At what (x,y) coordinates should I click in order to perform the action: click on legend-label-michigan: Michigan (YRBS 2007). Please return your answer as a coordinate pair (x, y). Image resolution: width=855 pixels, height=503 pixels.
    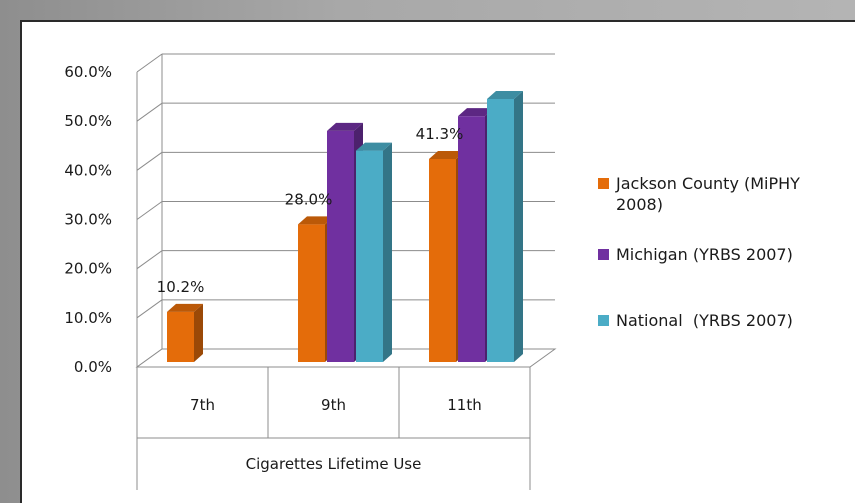
    Looking at the image, I should click on (704, 254).